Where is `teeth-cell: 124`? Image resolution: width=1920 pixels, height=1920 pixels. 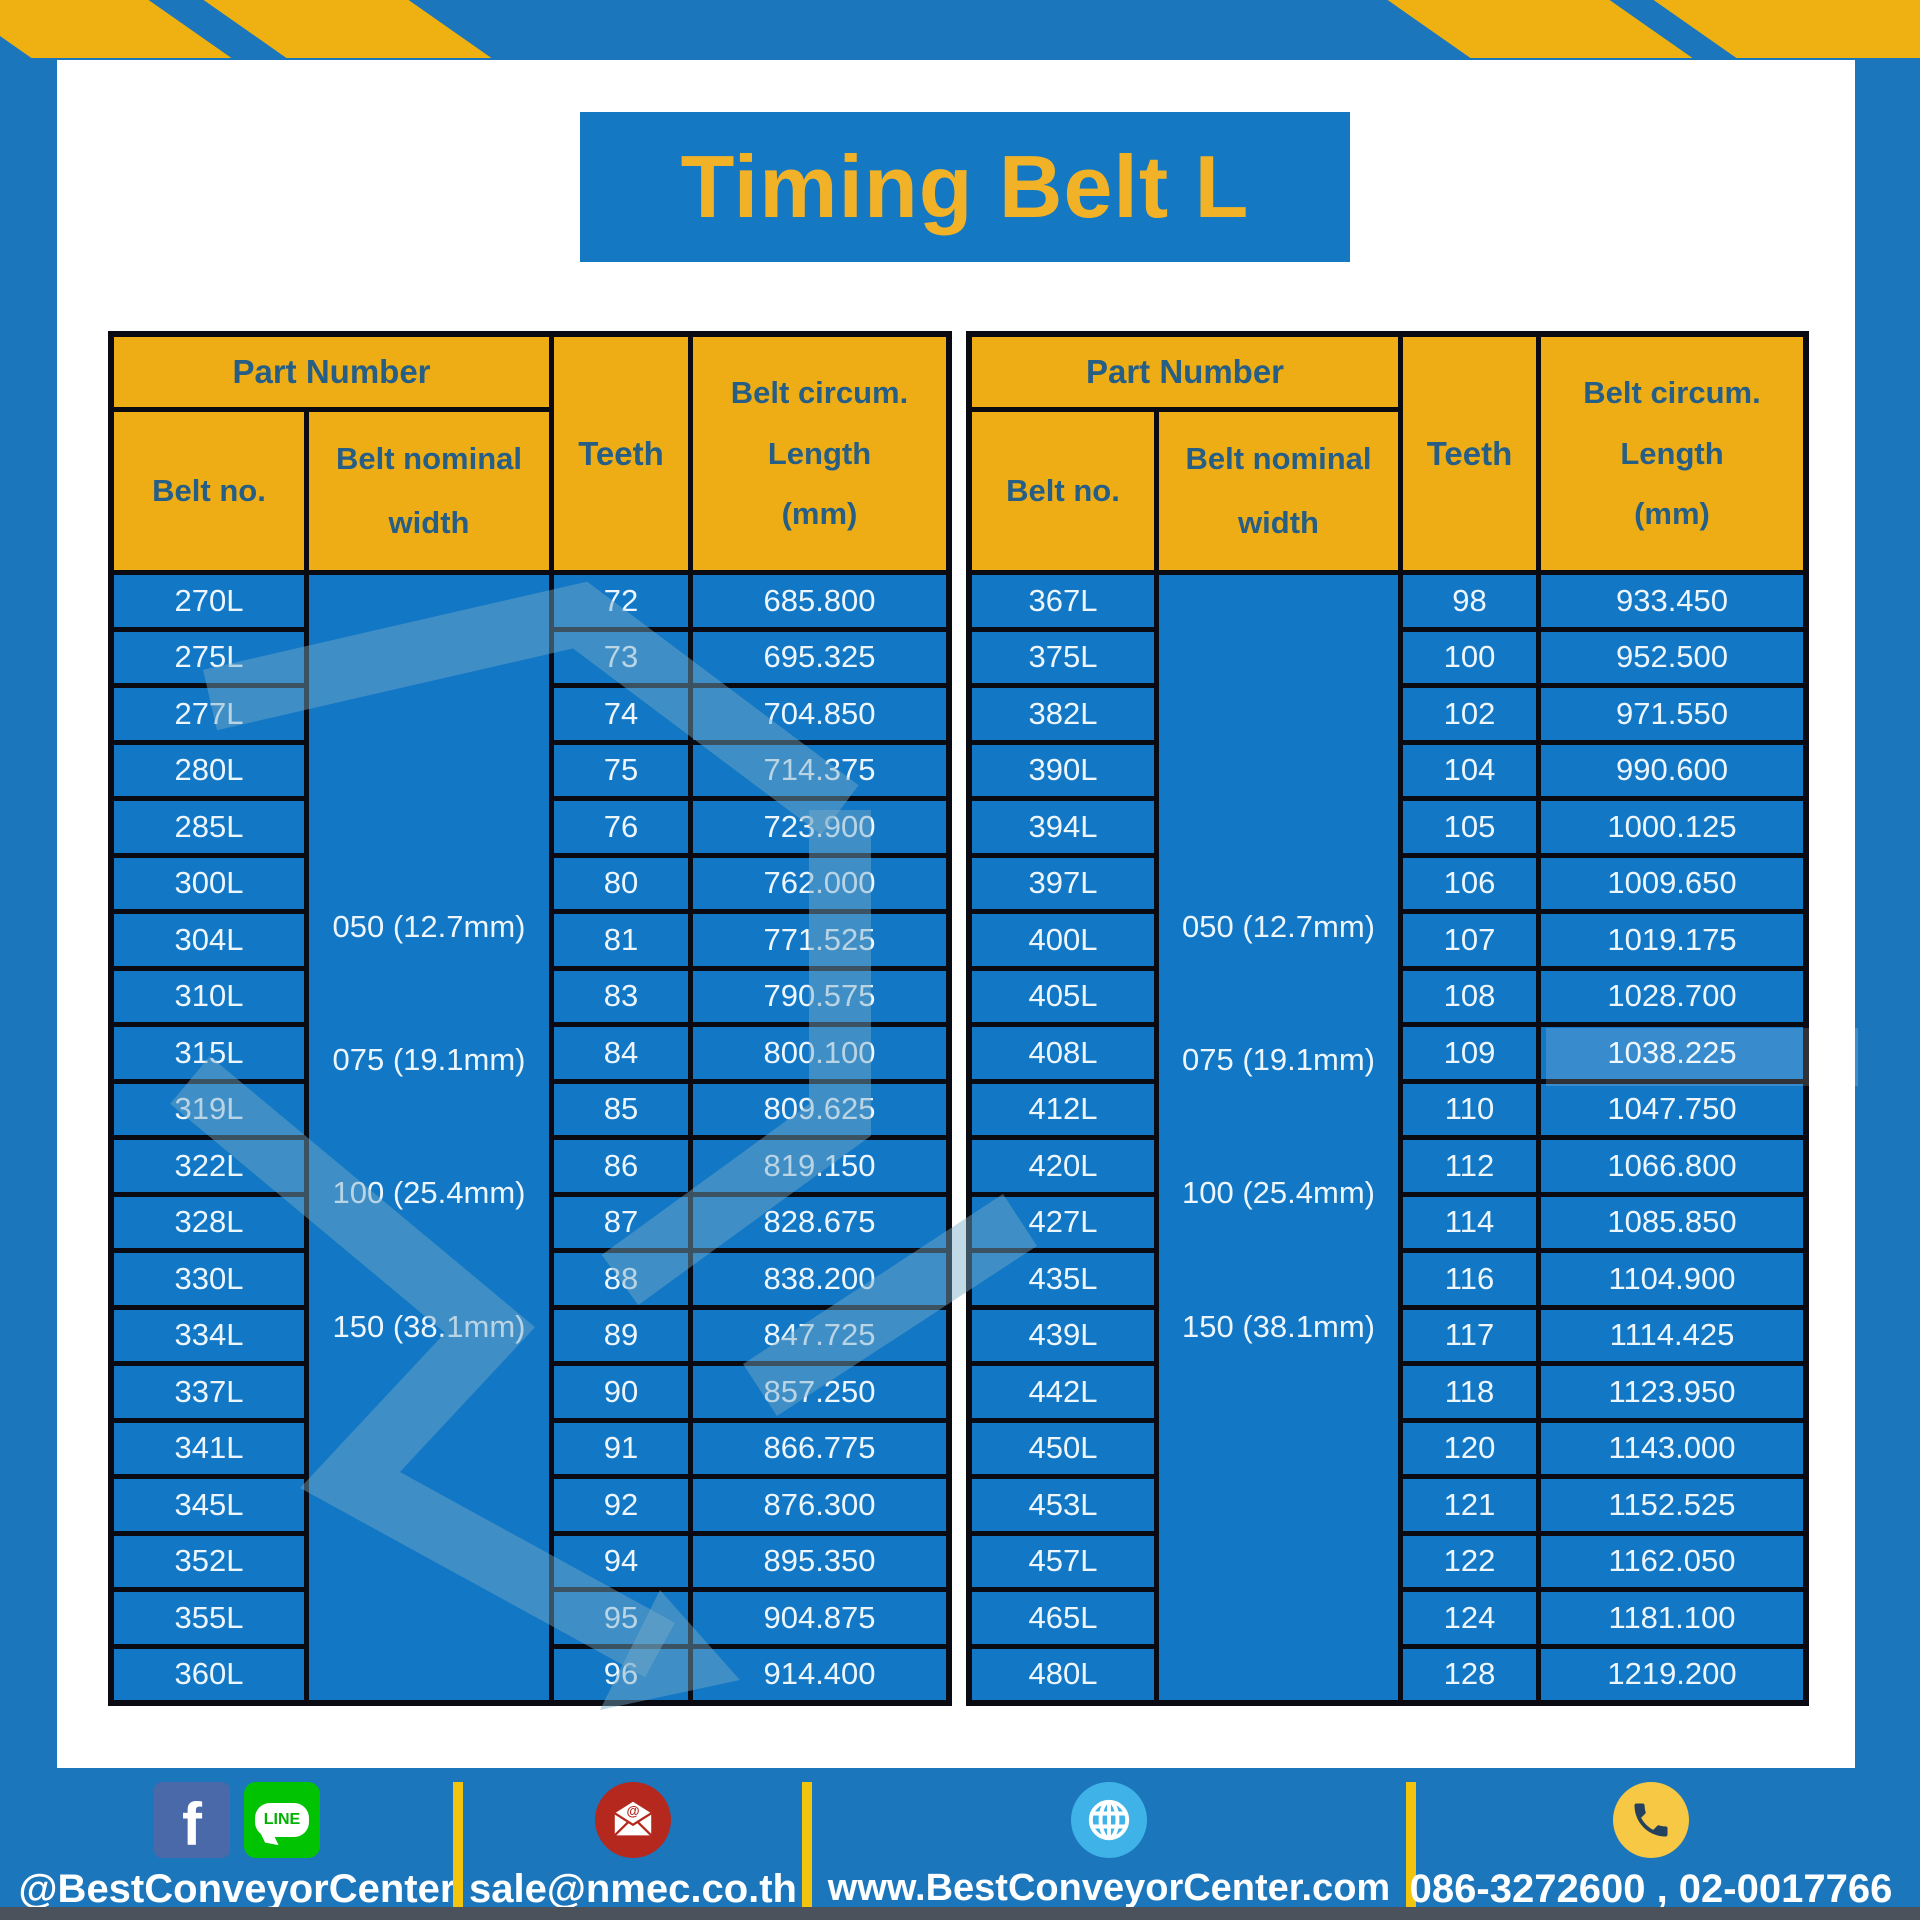 teeth-cell: 124 is located at coordinates (1469, 1618).